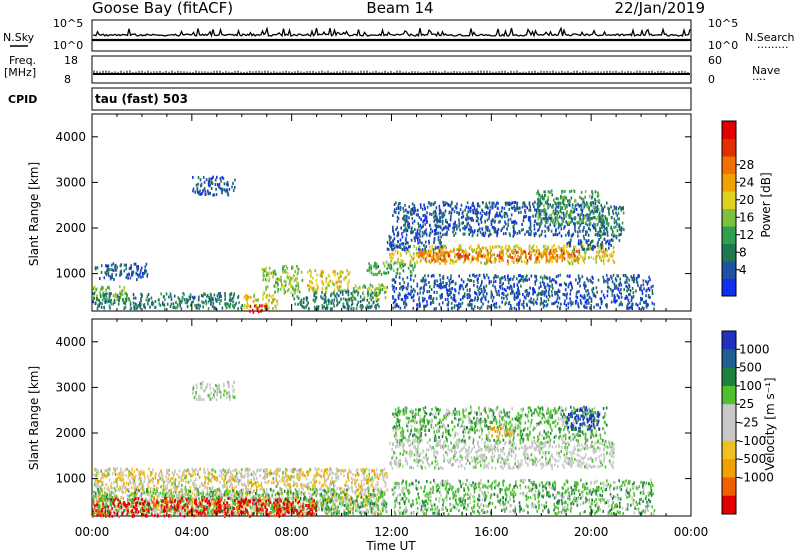 The width and height of the screenshot is (800, 554). What do you see at coordinates (715, 60) in the screenshot?
I see `nave-tick-high: 60` at bounding box center [715, 60].